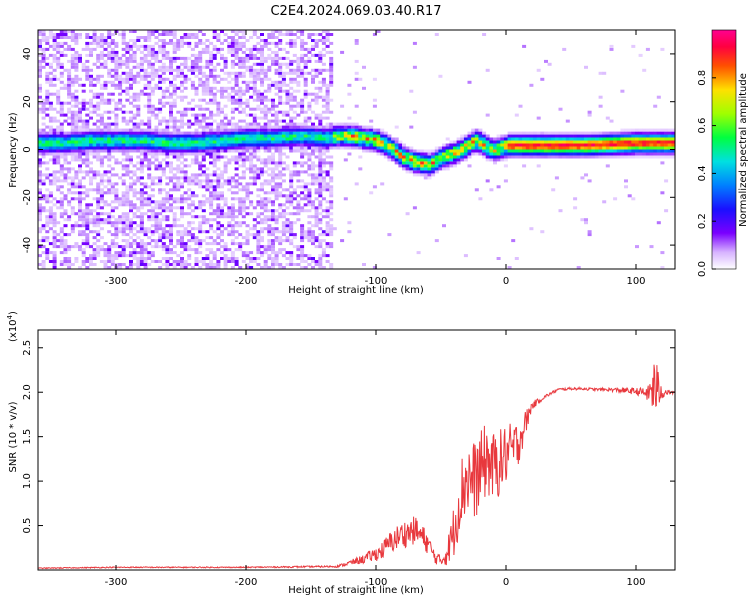 The image size is (750, 600). I want to click on snr-y-tick-label: 2.0, so click(27, 392).